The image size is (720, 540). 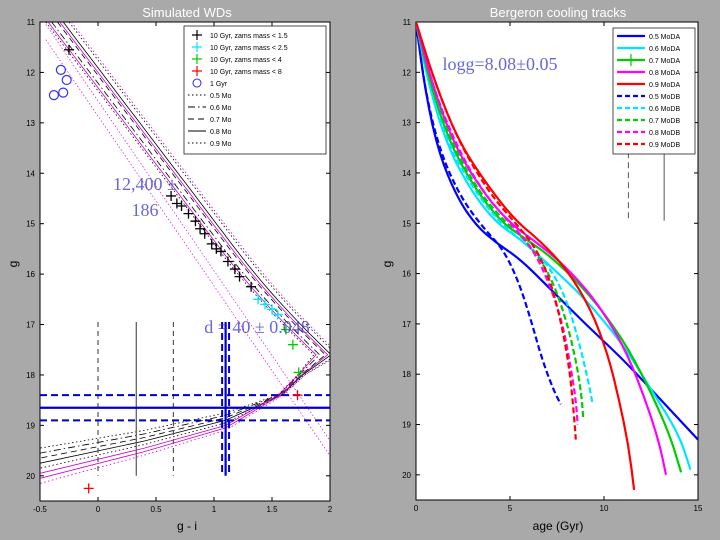 What do you see at coordinates (219, 84) in the screenshot?
I see `left-legend-label: 1 Gyr` at bounding box center [219, 84].